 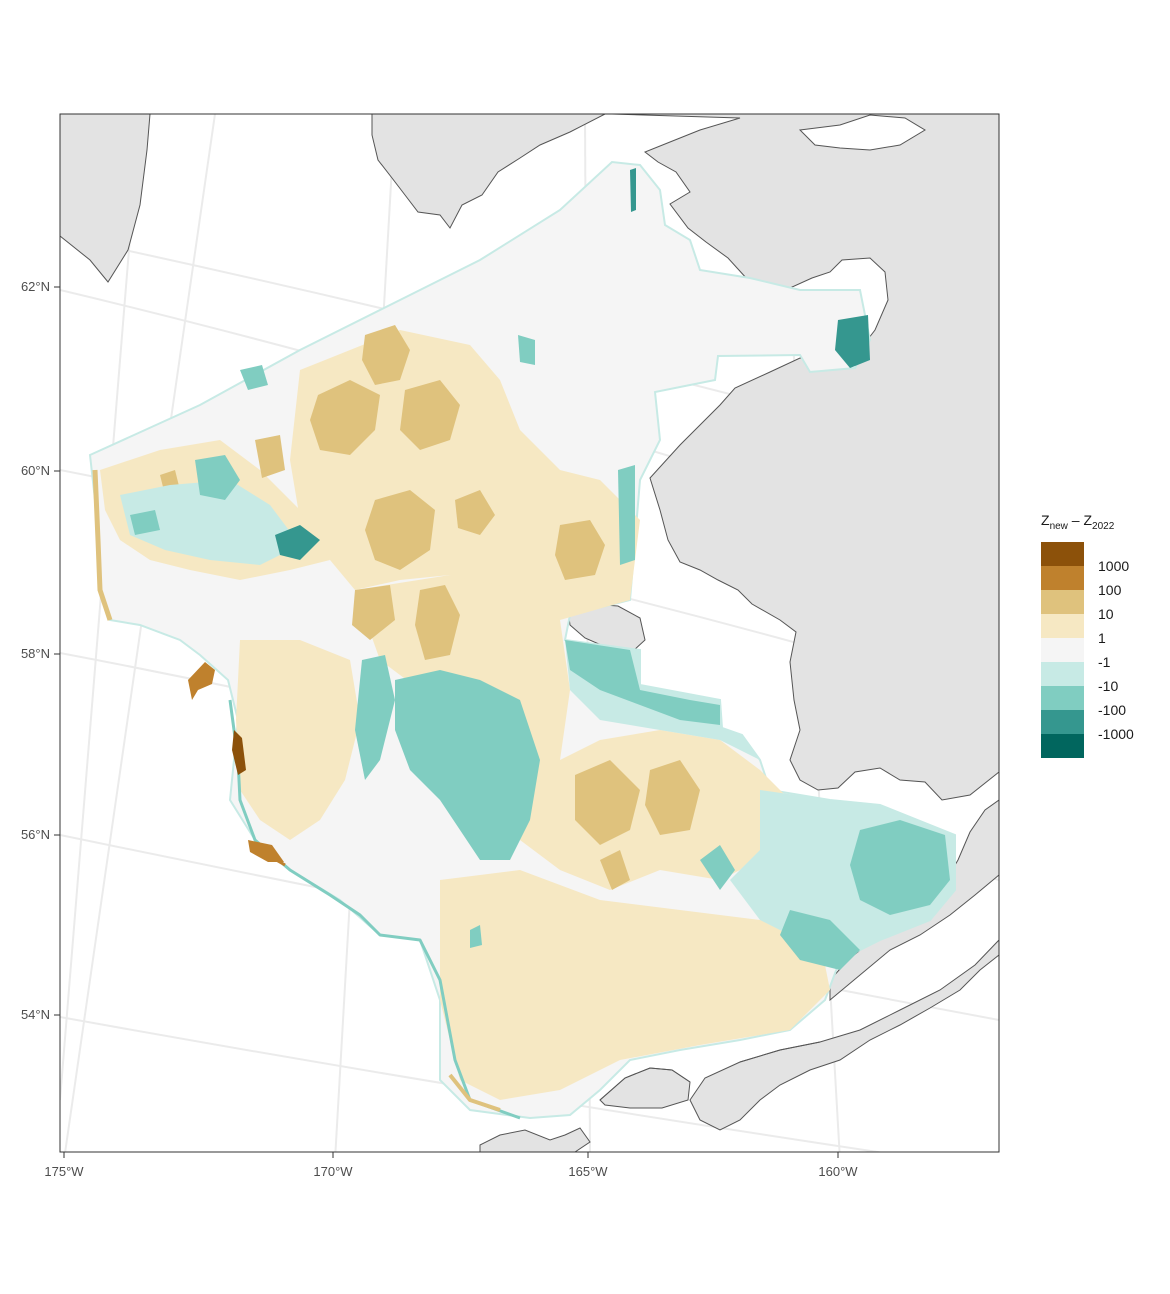 What do you see at coordinates (35, 653) in the screenshot?
I see `lat-label-58: 58°N` at bounding box center [35, 653].